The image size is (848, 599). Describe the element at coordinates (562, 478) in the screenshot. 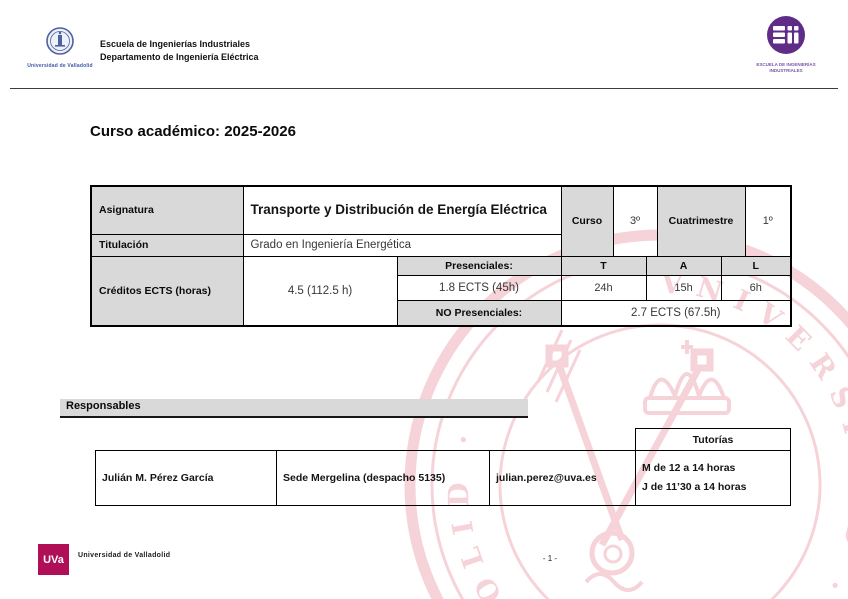

I see `responsable-email: julian.perez@uva.es` at that location.